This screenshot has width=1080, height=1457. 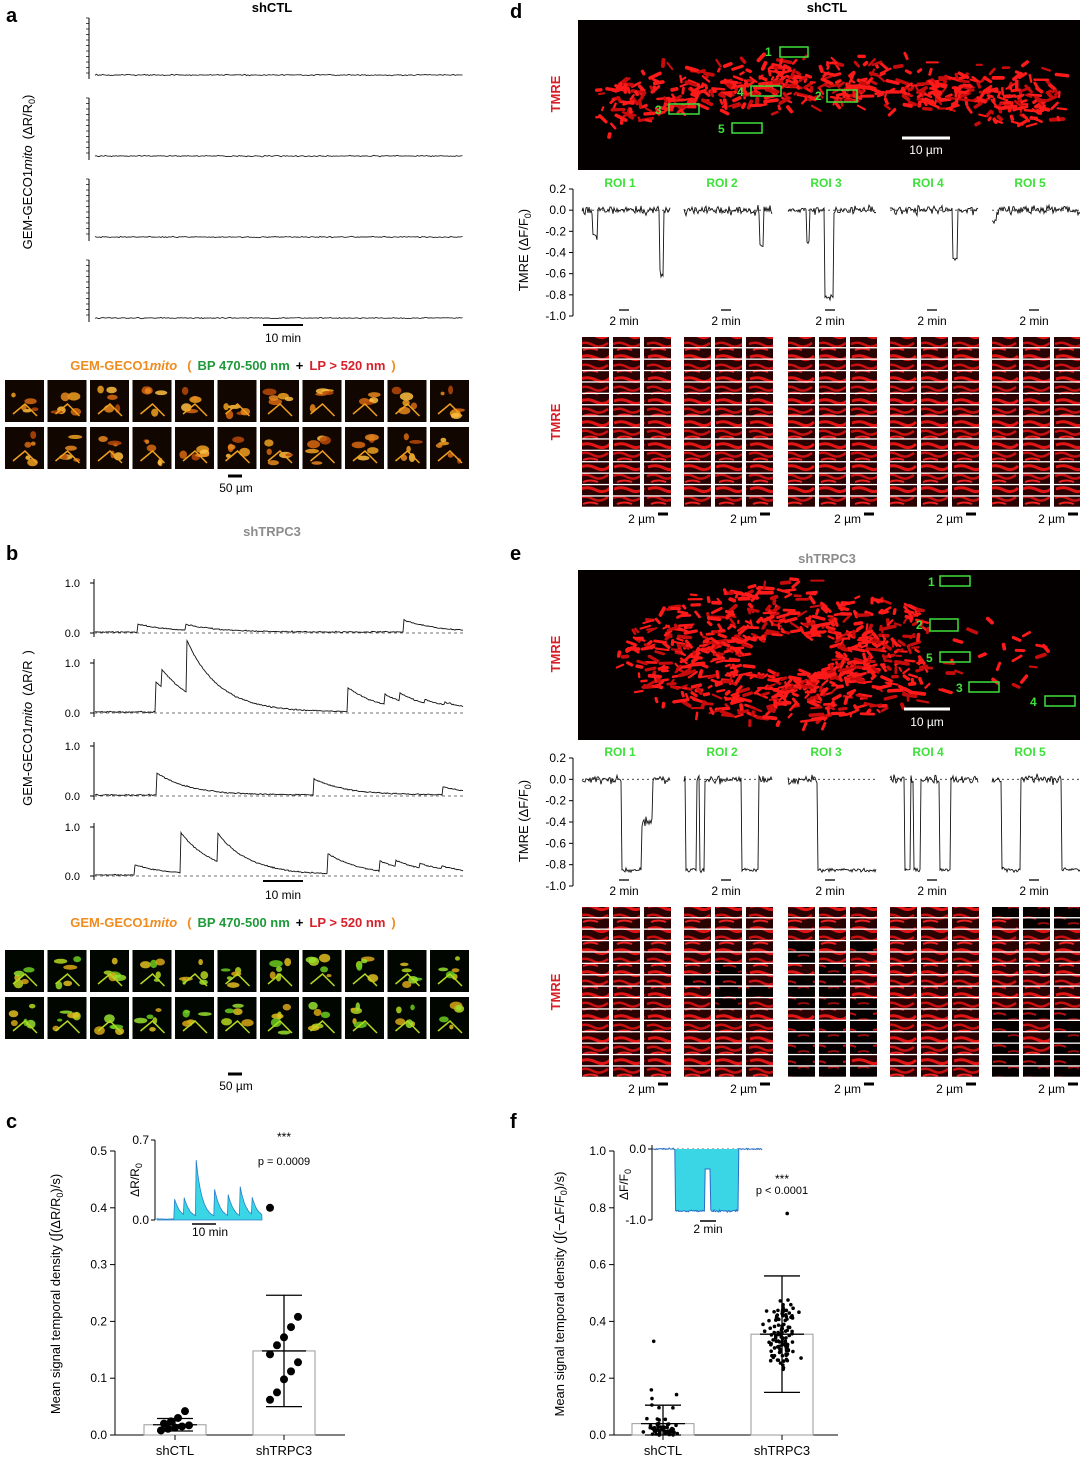 I want to click on panel-e-y-axis: 0.20.0-0.2-0.4-0.6-0.8-1.0, so click(x=559, y=822).